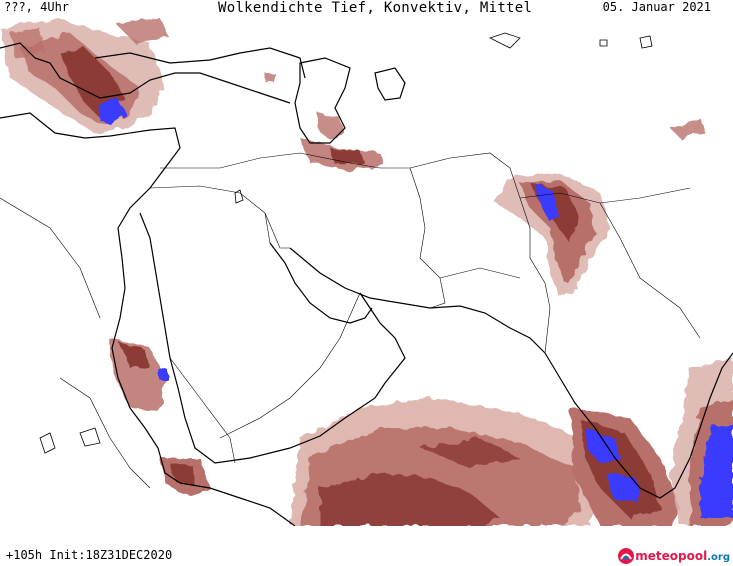 This screenshot has width=733, height=566. Describe the element at coordinates (380, 462) in the screenshot. I see `cloud-field-arabian-sea` at that location.